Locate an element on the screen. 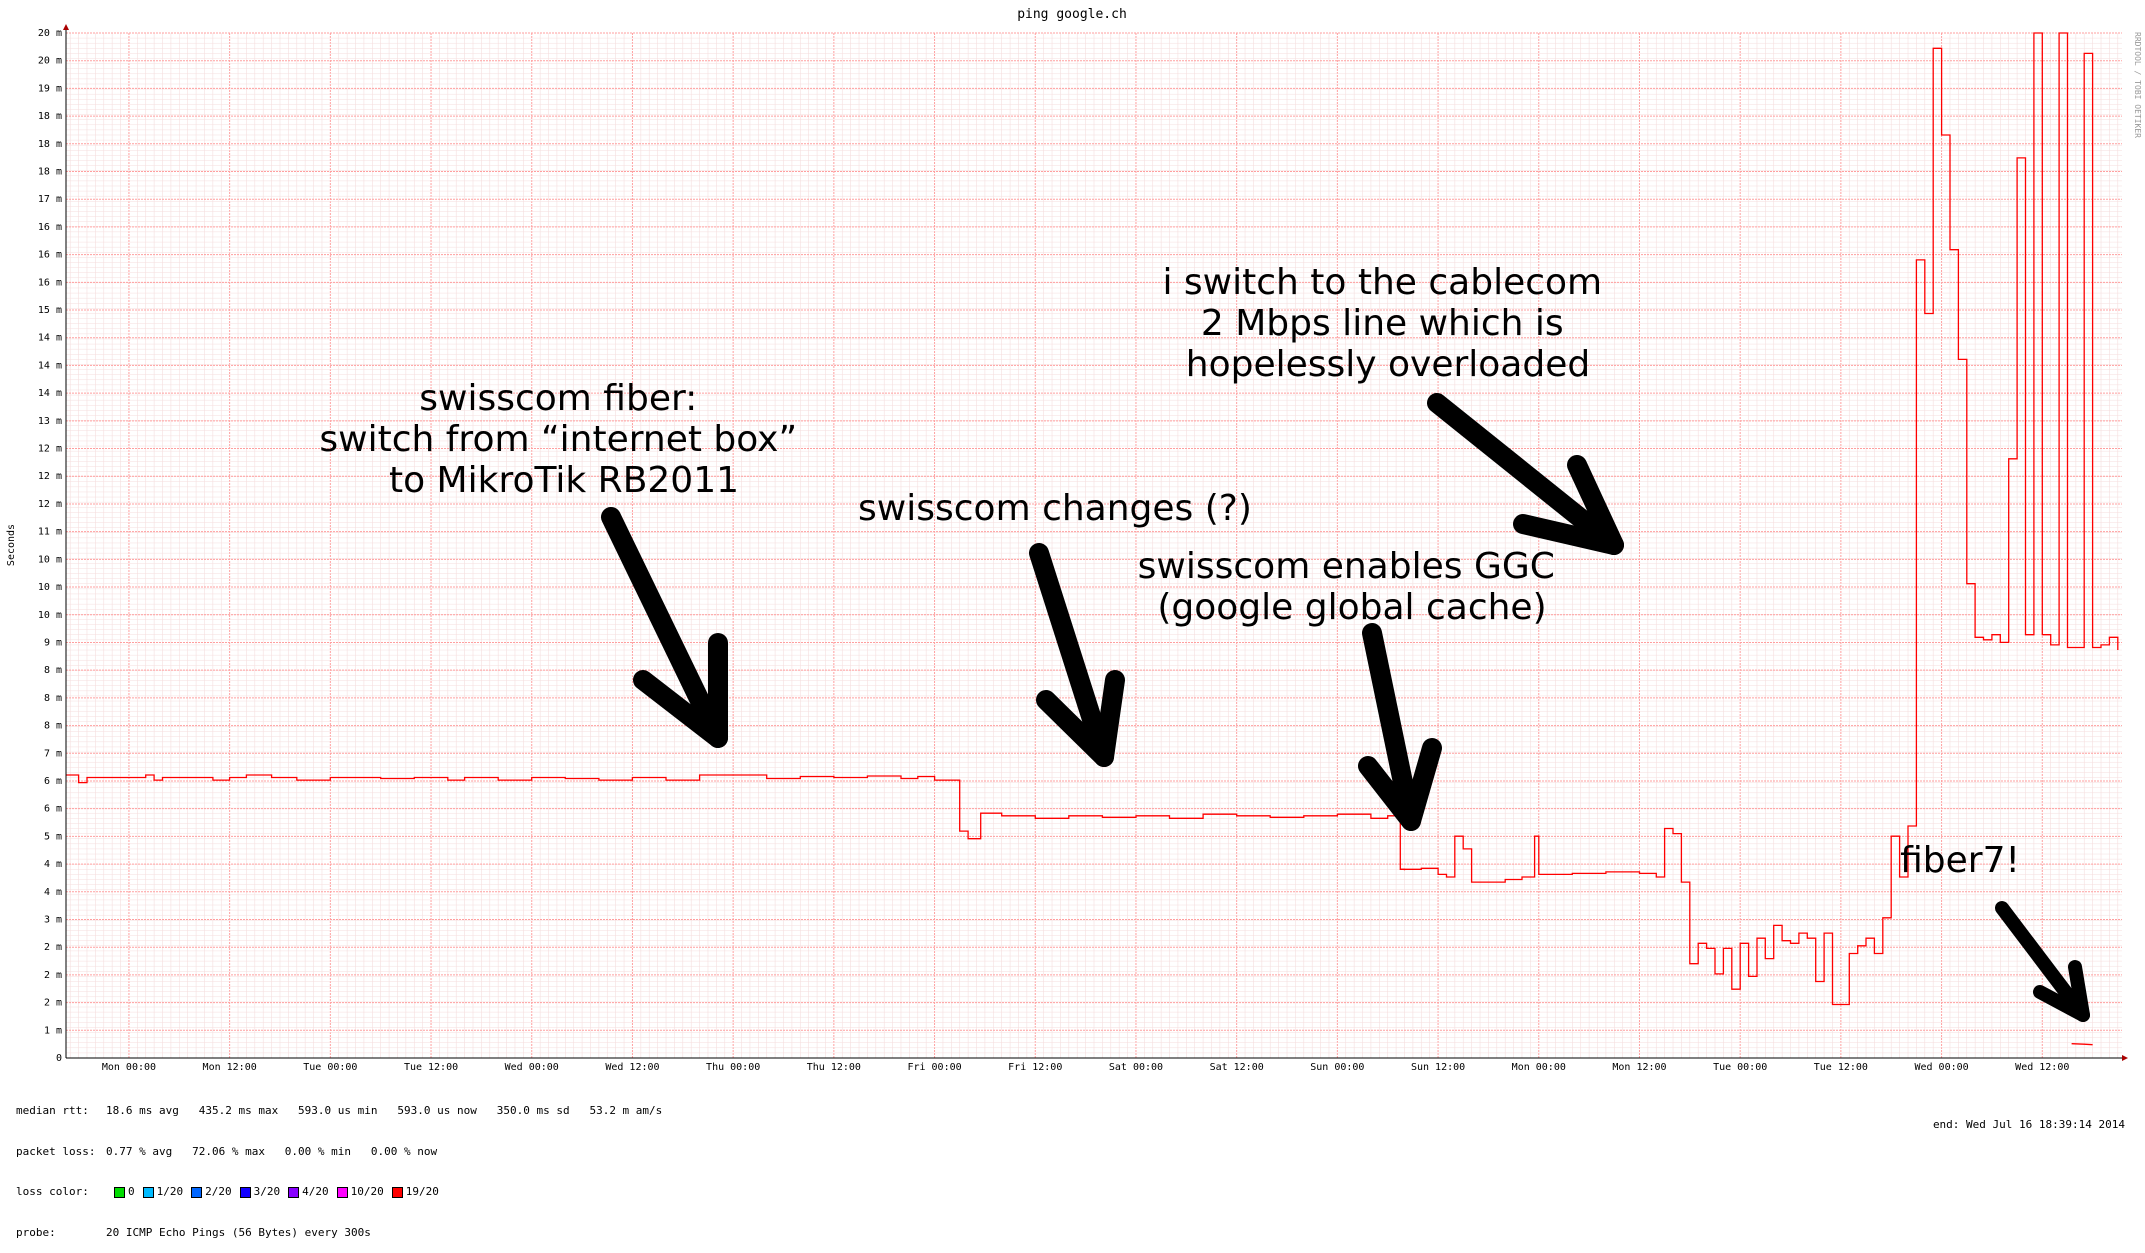  watermark: RRDTOOL / TOBI OETIKER is located at coordinates (2137, 85).